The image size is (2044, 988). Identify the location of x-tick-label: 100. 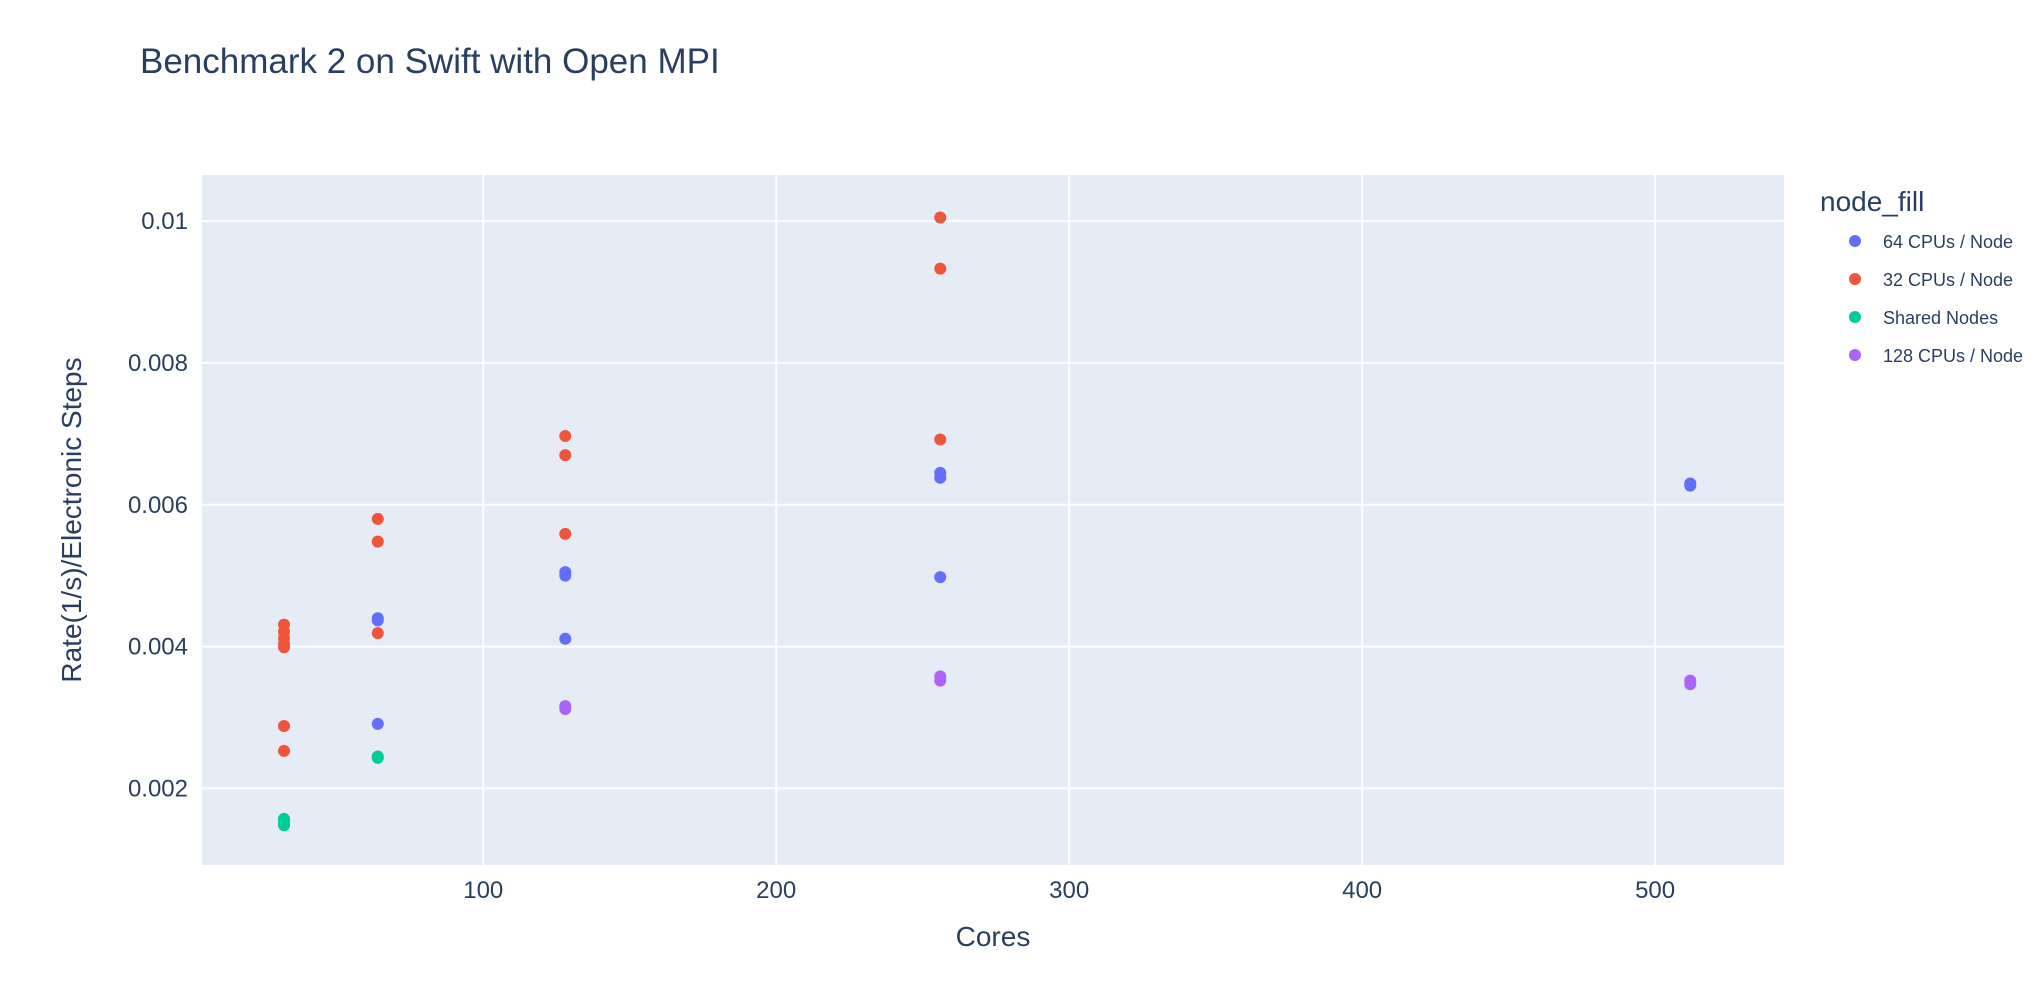
(483, 890).